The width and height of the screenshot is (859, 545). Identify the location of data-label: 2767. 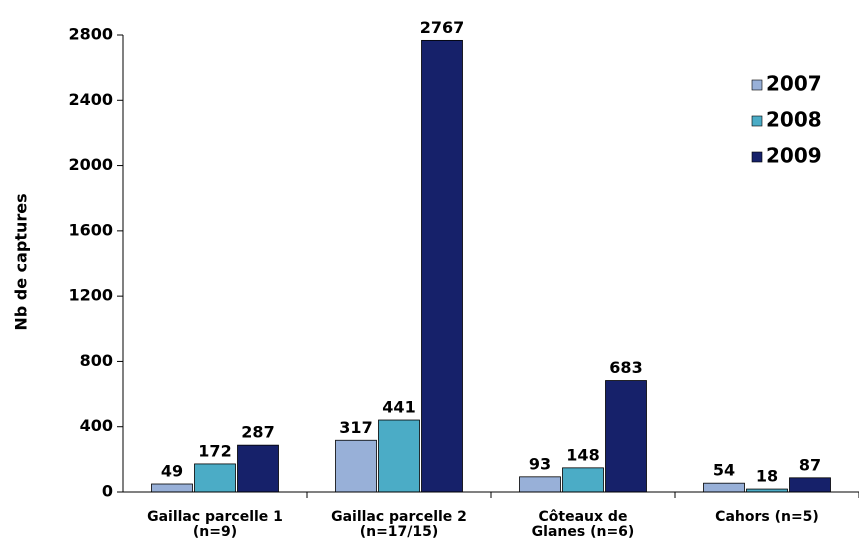
(442, 27).